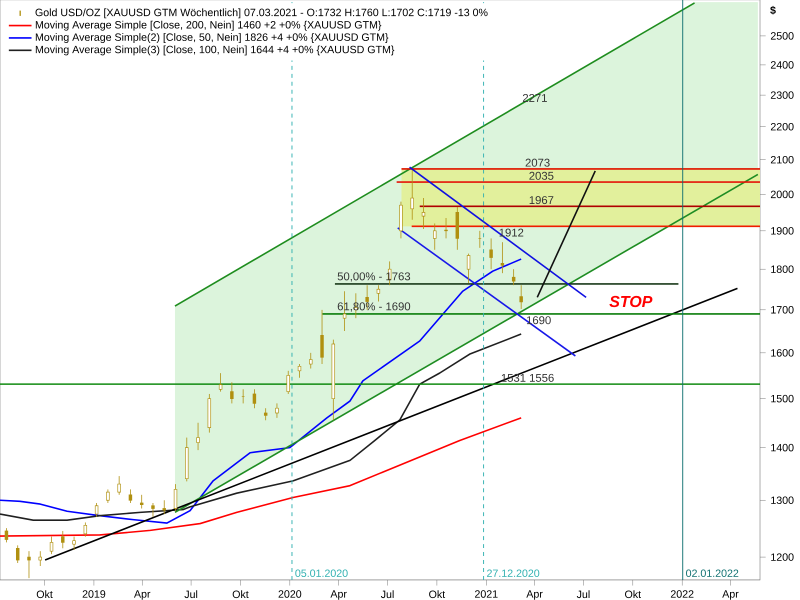 The height and width of the screenshot is (600, 800). What do you see at coordinates (782, 231) in the screenshot?
I see `y-tick-label: 1900` at bounding box center [782, 231].